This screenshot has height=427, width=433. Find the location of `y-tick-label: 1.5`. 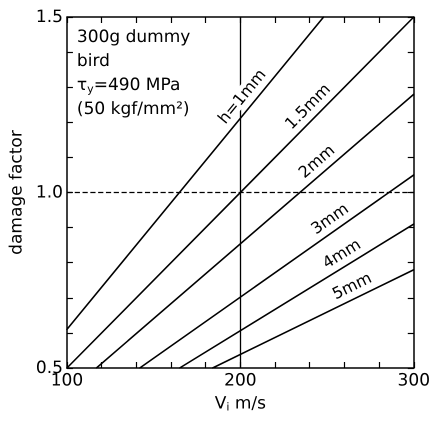

y-tick-label: 1.5 is located at coordinates (49, 17).